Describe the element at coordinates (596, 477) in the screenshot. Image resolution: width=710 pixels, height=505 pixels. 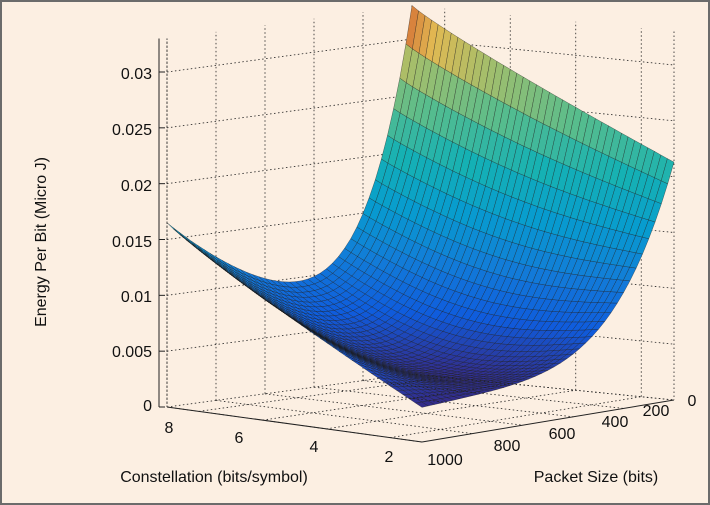
I see `packet-axis-title: Packet Size (bits)` at that location.